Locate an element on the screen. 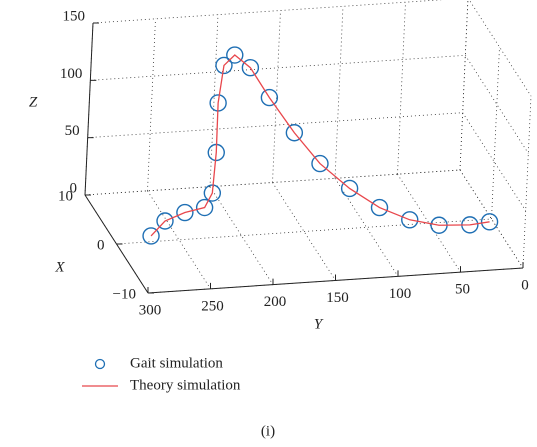 This screenshot has height=447, width=537. y-axis-label: Y is located at coordinates (319, 324).